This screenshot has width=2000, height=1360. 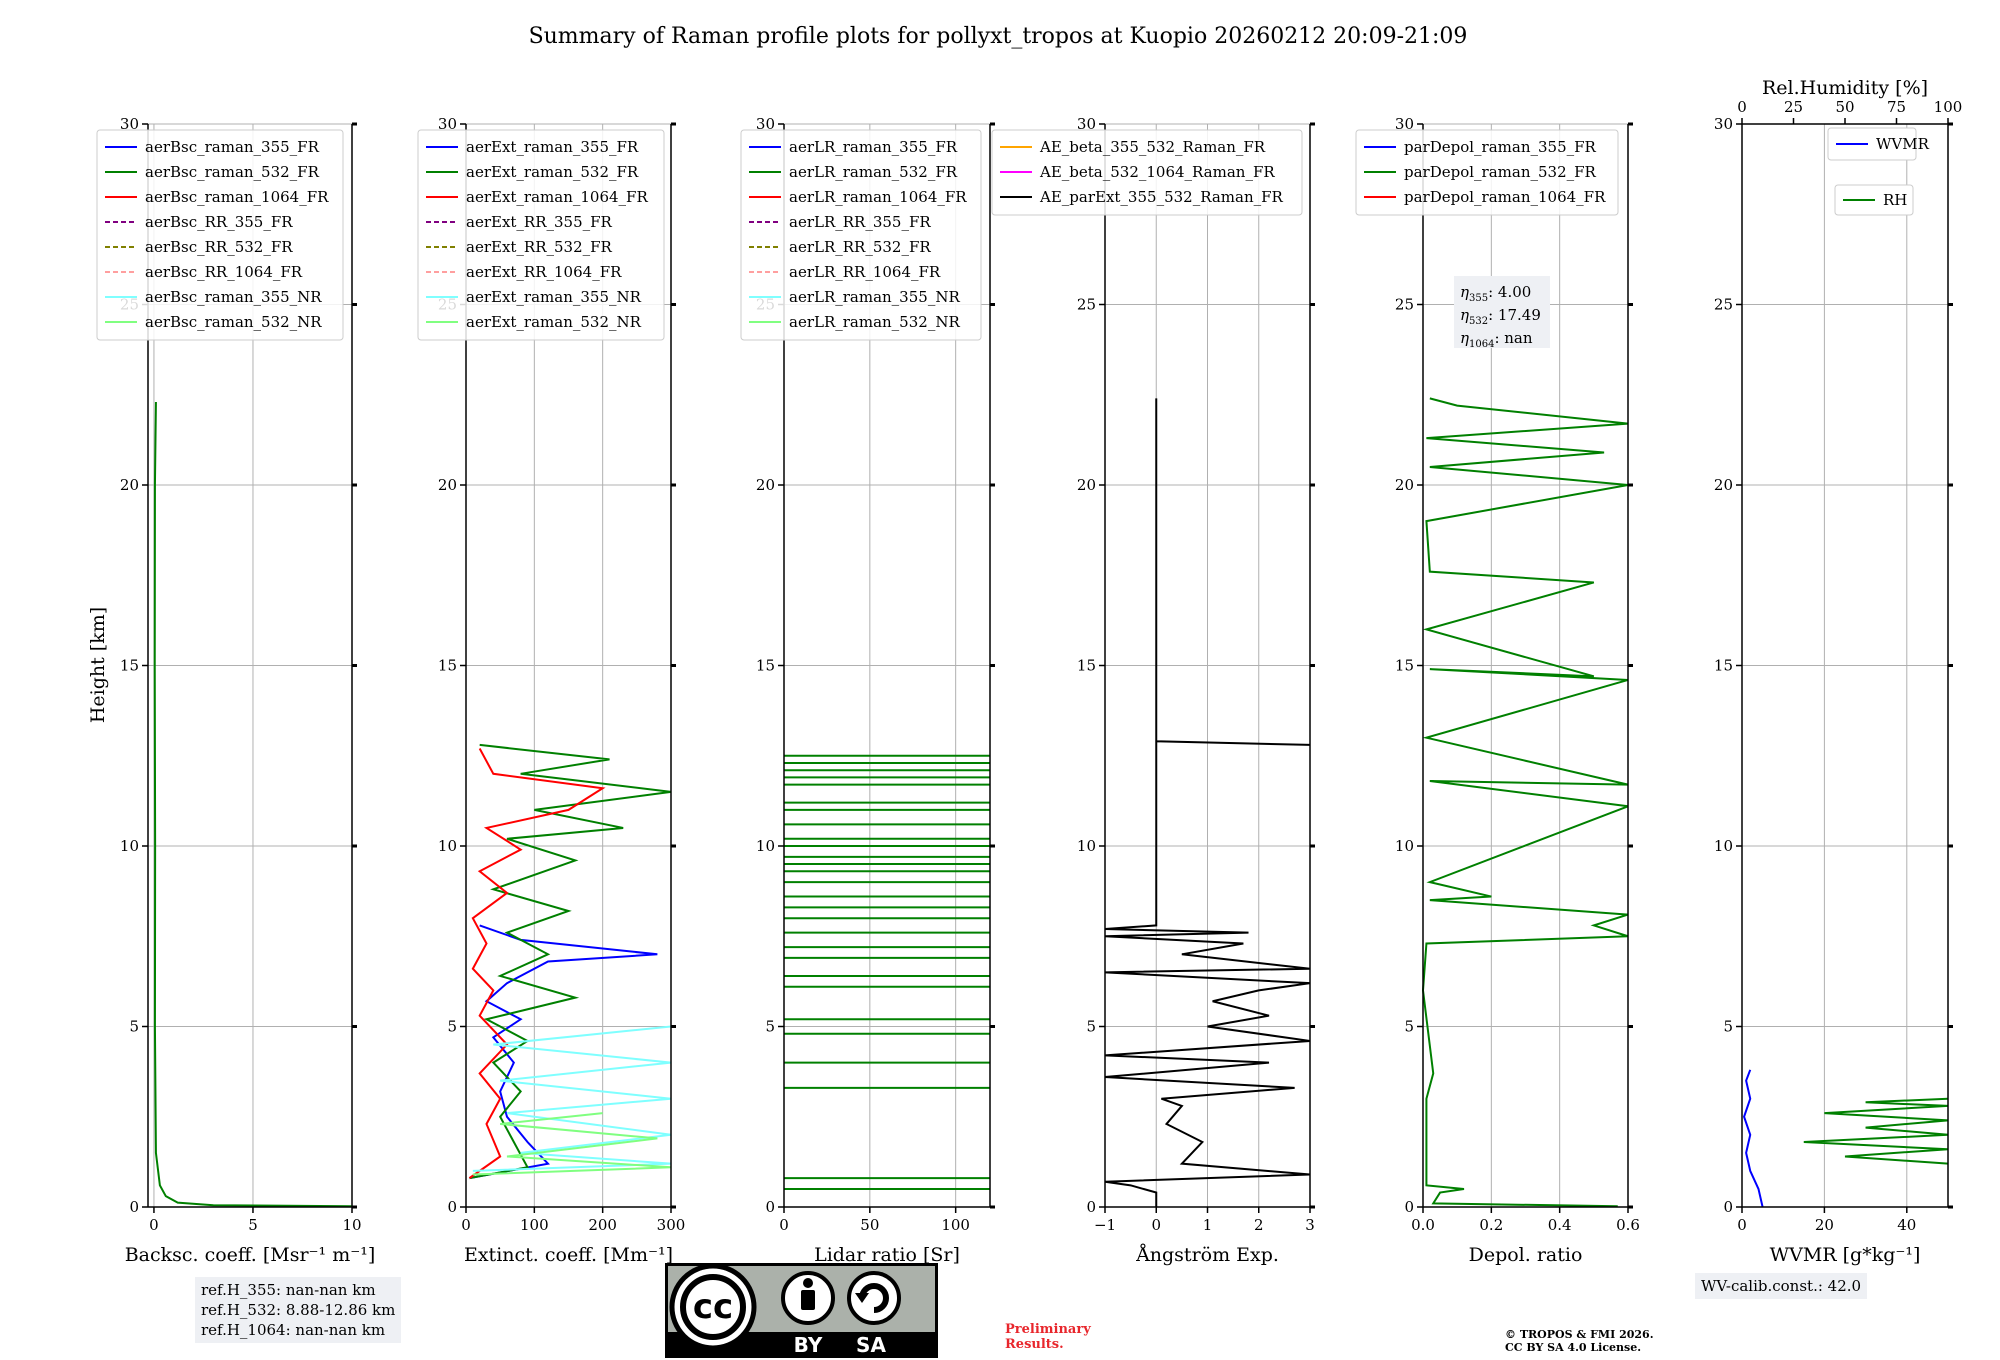 I want to click on legend-label: aerExt_raman_1064_FR, so click(x=557, y=197).